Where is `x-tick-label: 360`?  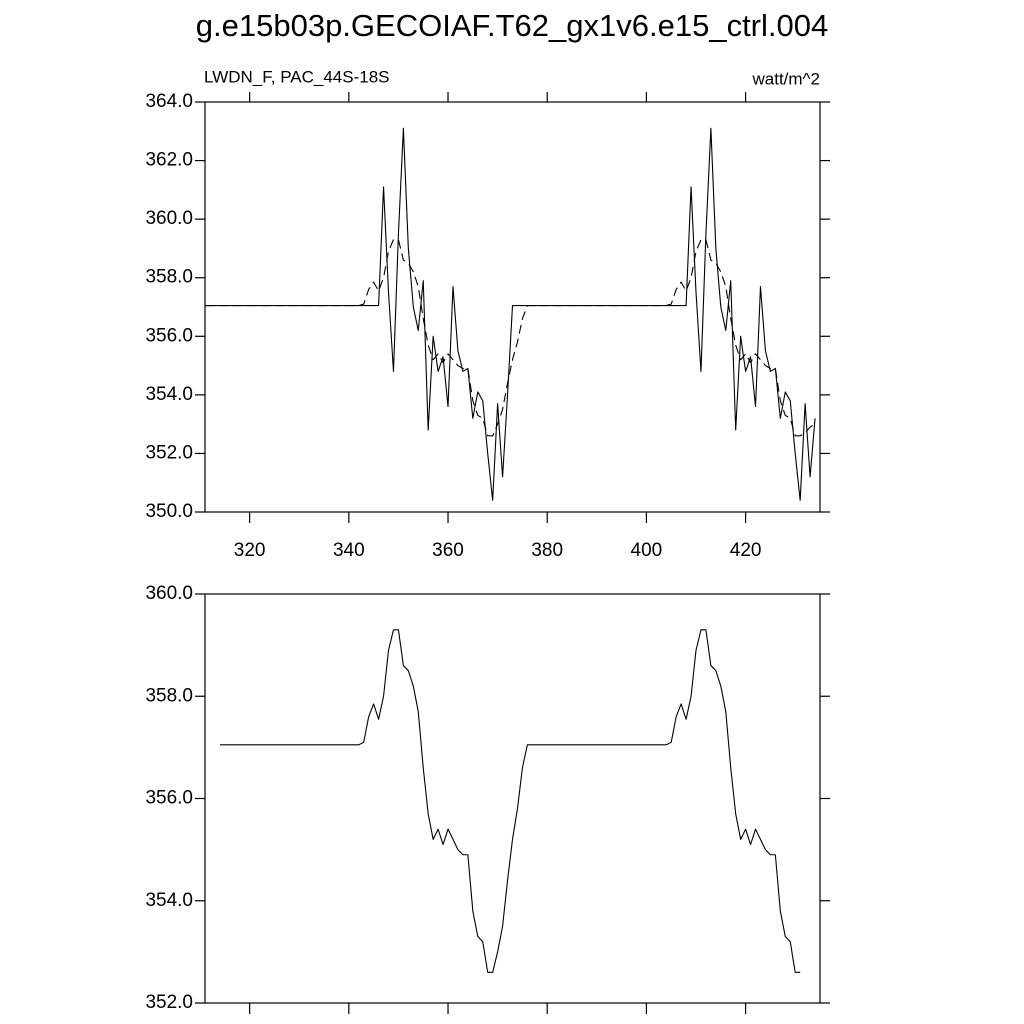 x-tick-label: 360 is located at coordinates (448, 550).